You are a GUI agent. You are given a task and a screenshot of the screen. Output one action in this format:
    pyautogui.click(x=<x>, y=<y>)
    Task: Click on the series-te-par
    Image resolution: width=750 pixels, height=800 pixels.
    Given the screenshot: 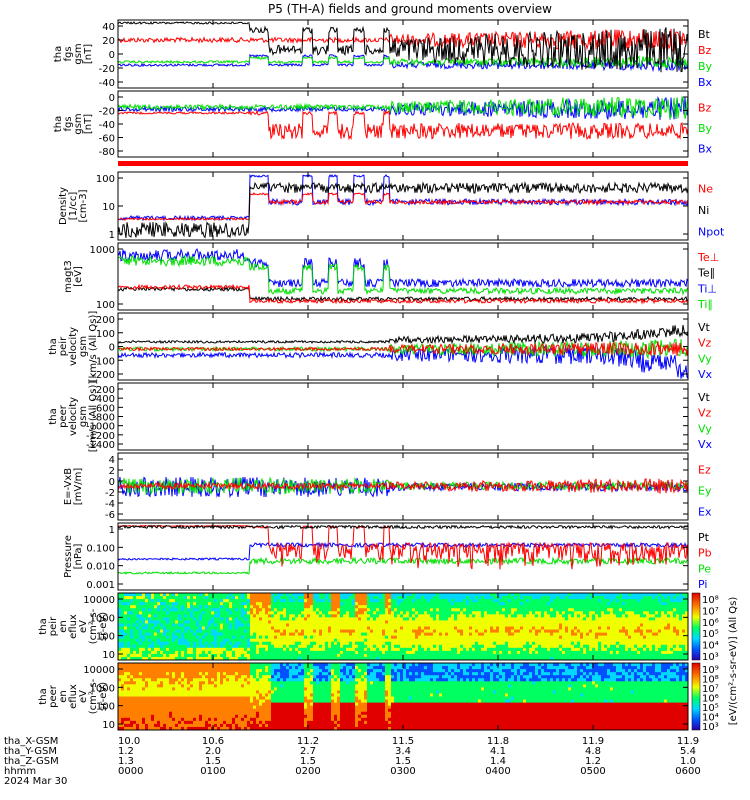 What is the action you would take?
    pyautogui.click(x=403, y=294)
    